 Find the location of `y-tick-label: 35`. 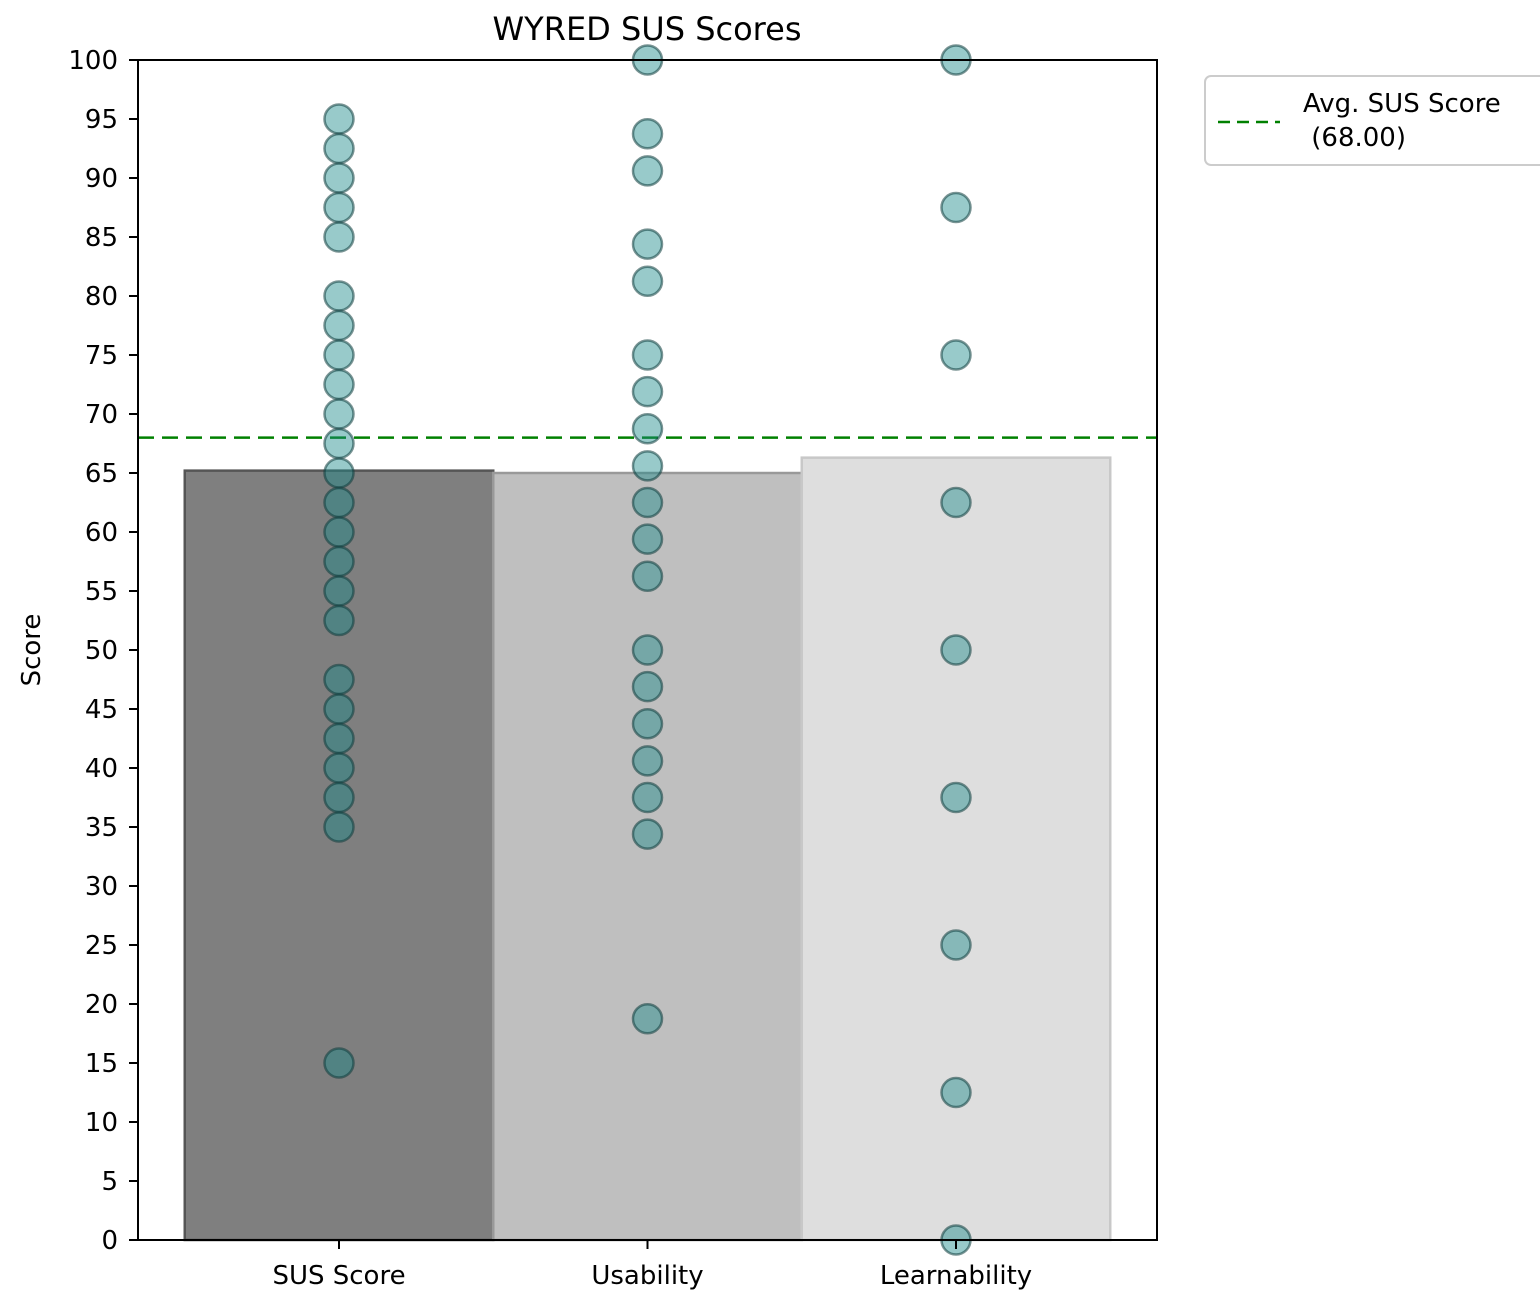

y-tick-label: 35 is located at coordinates (101, 828).